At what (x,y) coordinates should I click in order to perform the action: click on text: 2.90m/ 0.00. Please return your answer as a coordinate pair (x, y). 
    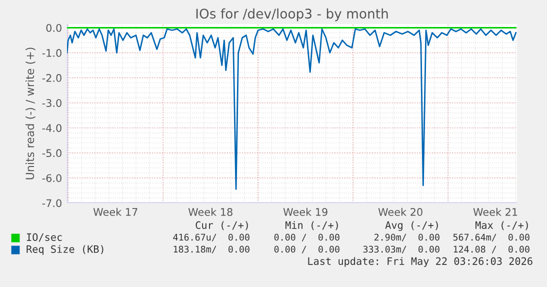
    Looking at the image, I should click on (407, 238).